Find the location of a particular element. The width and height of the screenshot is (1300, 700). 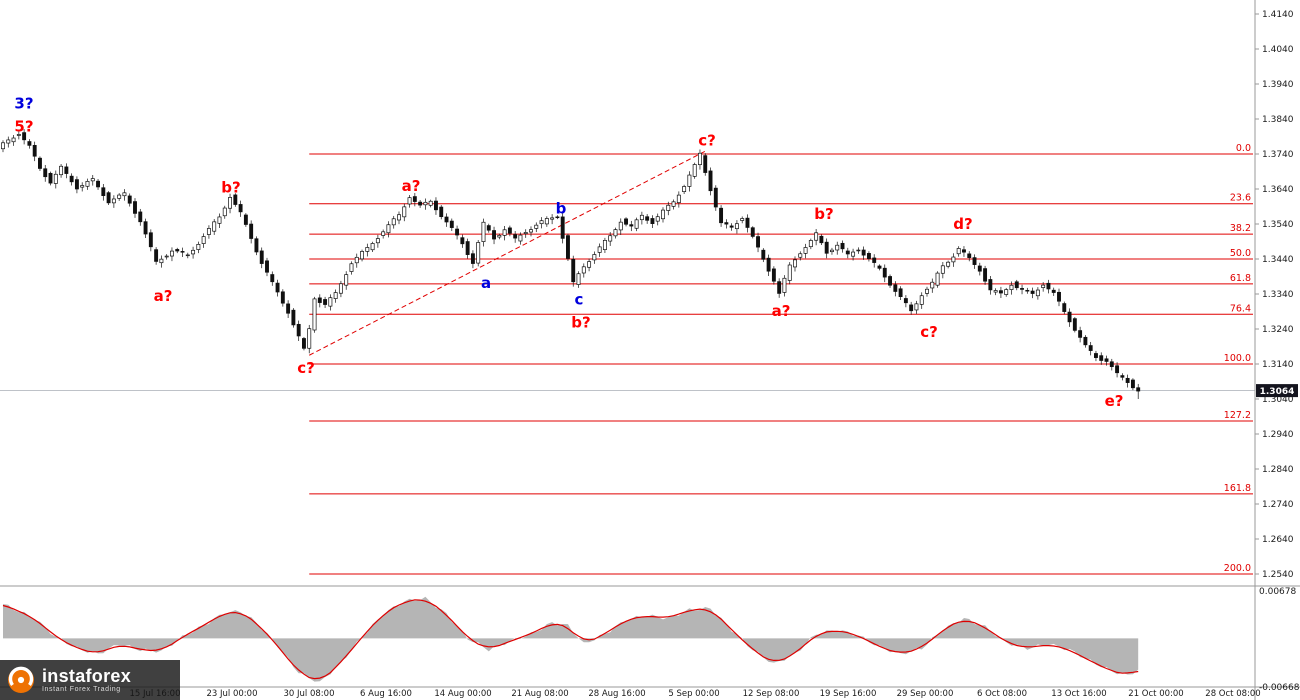

price-tick-label: 1.3940 is located at coordinates (1278, 85).